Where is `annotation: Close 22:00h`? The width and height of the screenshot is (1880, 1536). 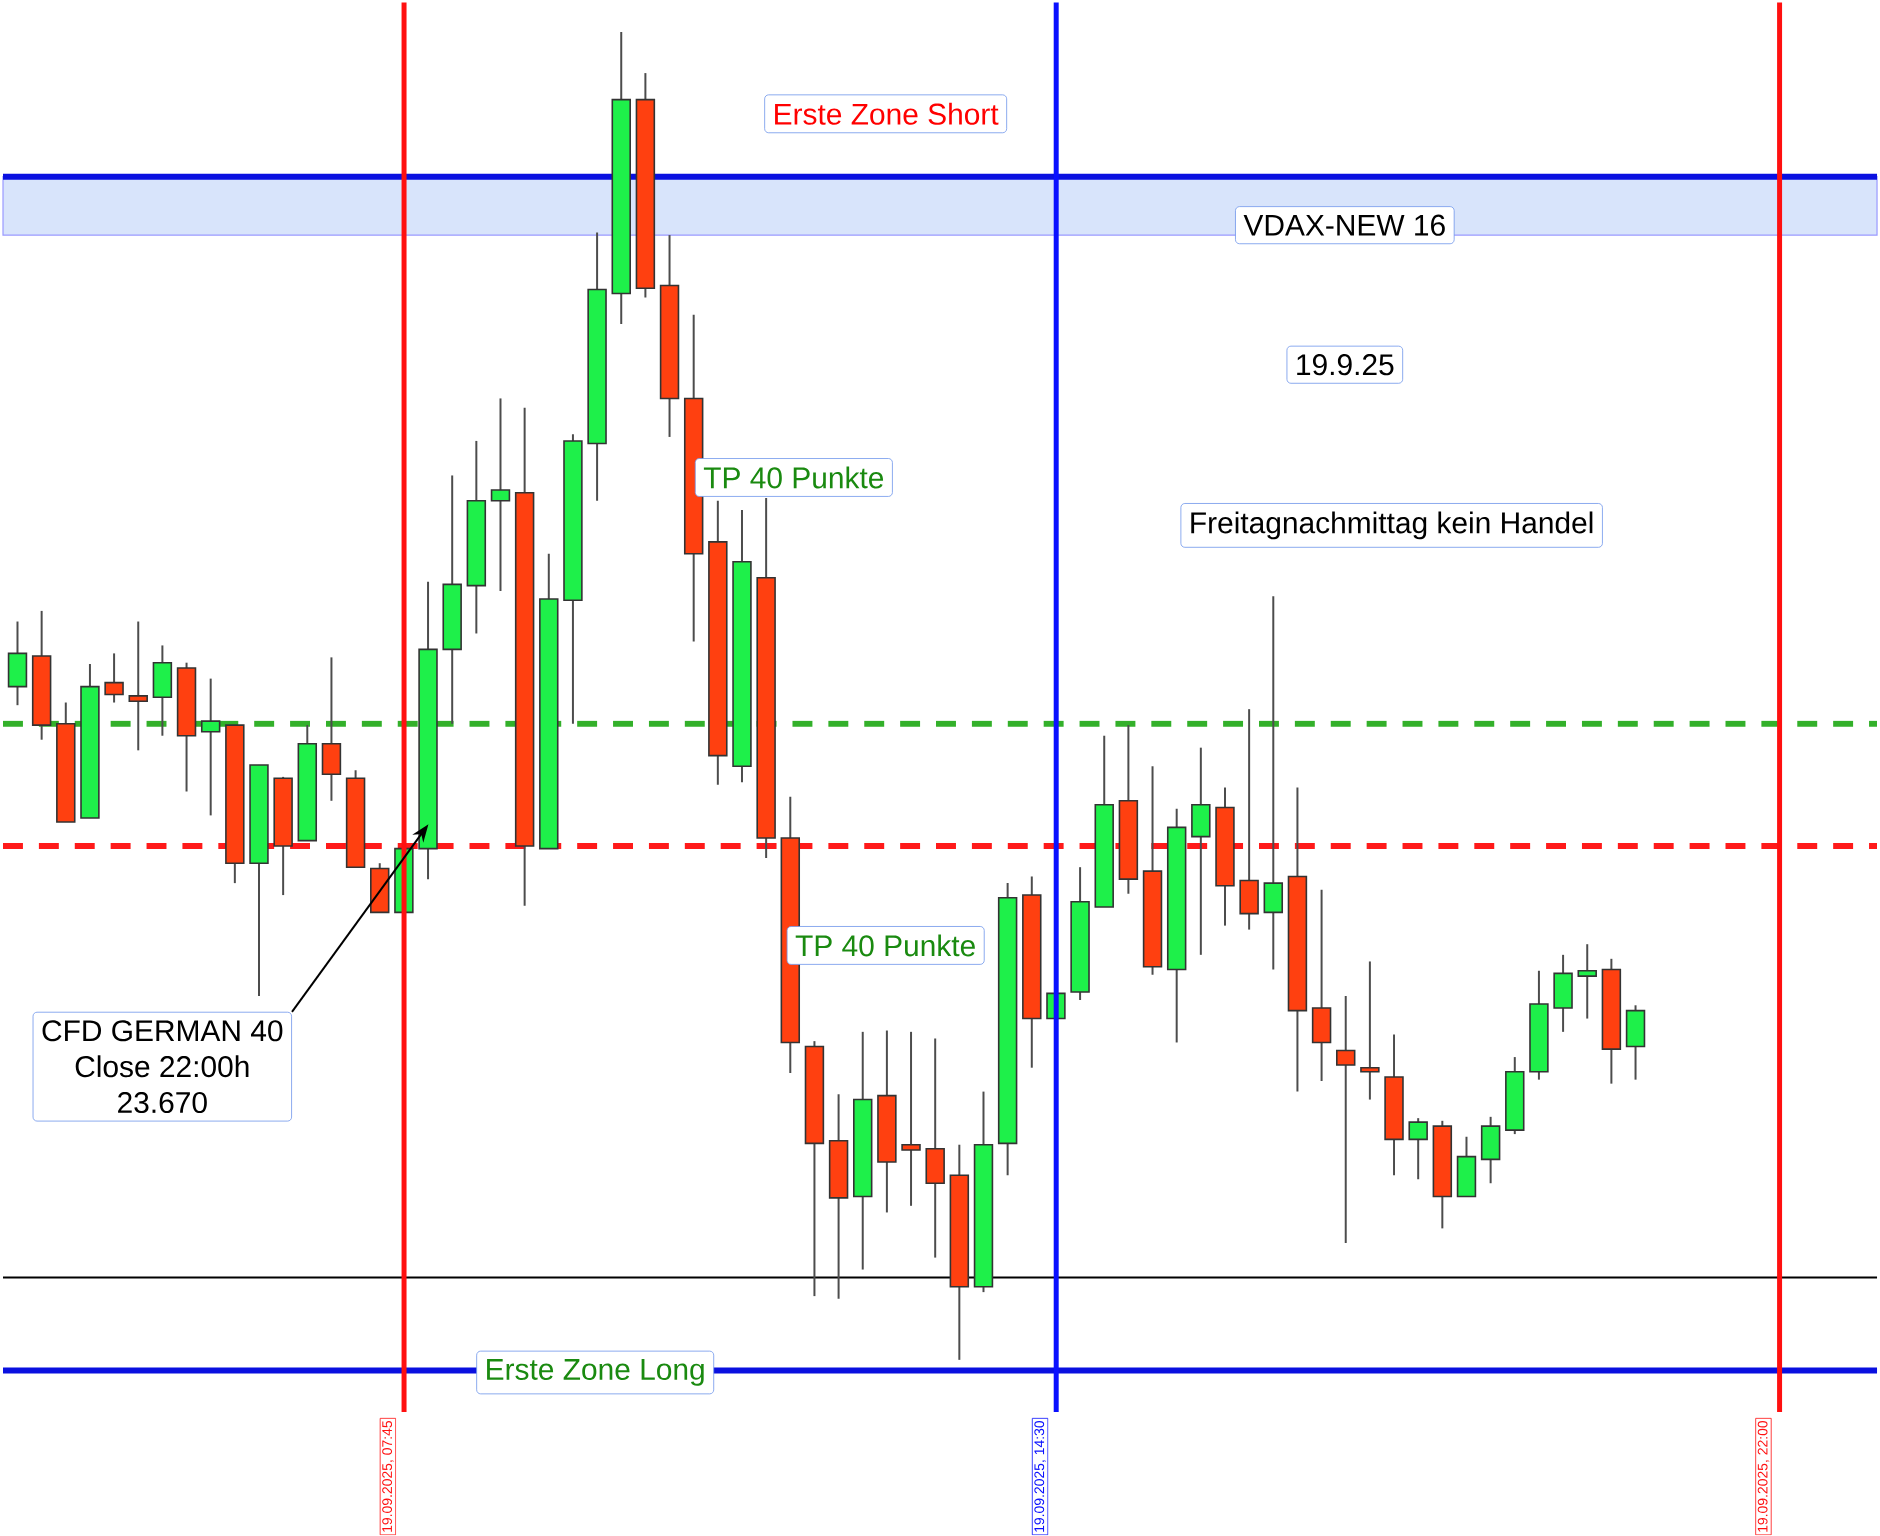 annotation: Close 22:00h is located at coordinates (162, 1066).